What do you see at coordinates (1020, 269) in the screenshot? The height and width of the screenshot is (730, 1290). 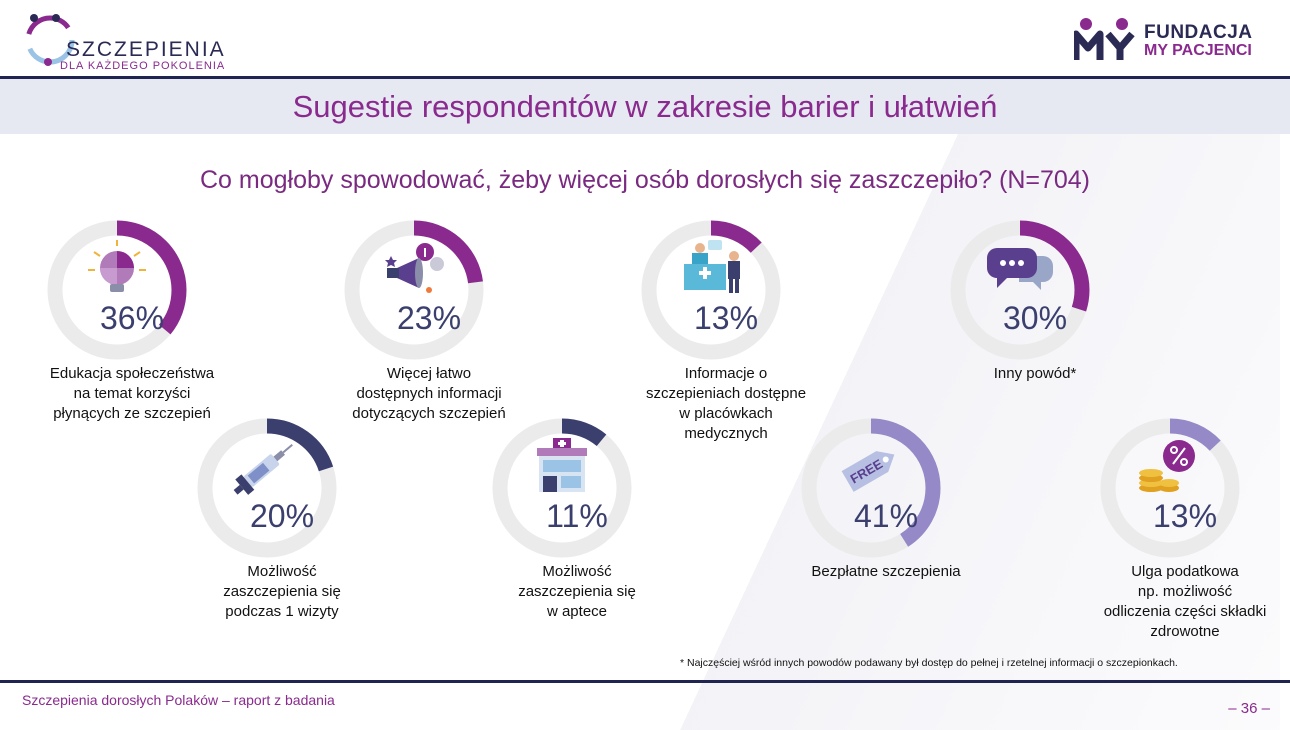 I see `speech-bubbles-icon` at bounding box center [1020, 269].